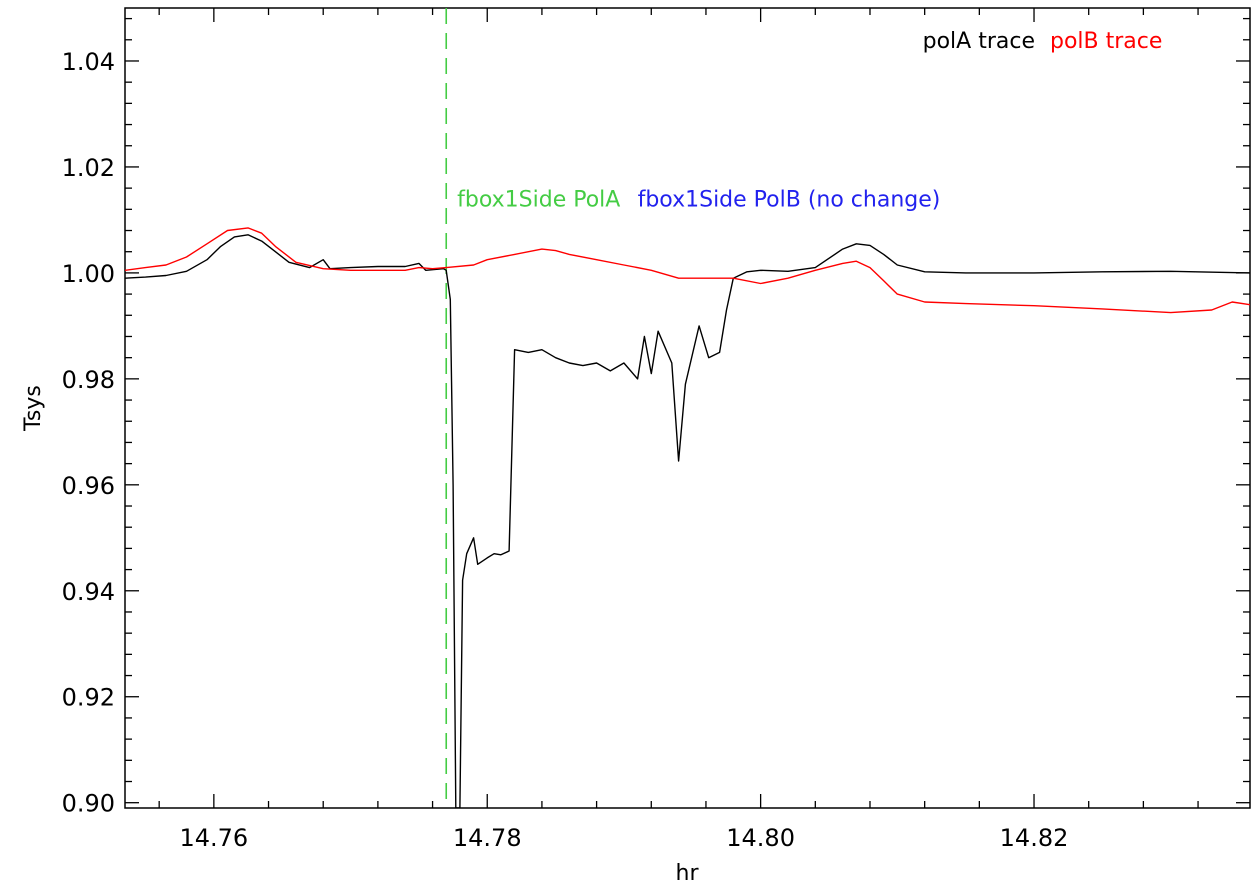 The image size is (1256, 890). Describe the element at coordinates (88, 168) in the screenshot. I see `y-tick-label: 1.02` at that location.